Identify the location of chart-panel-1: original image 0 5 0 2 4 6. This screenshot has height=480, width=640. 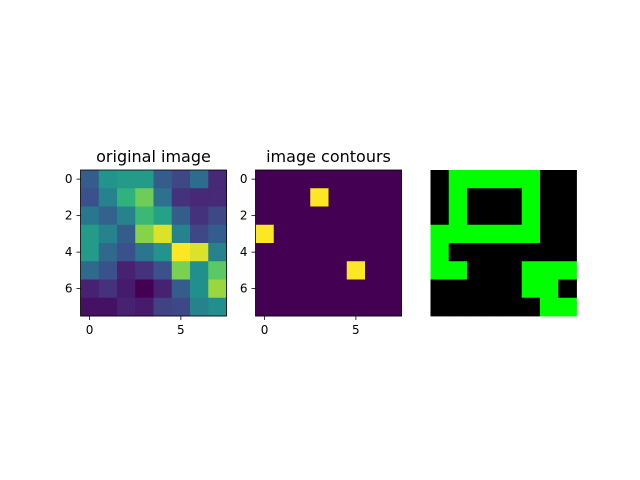
(146, 242).